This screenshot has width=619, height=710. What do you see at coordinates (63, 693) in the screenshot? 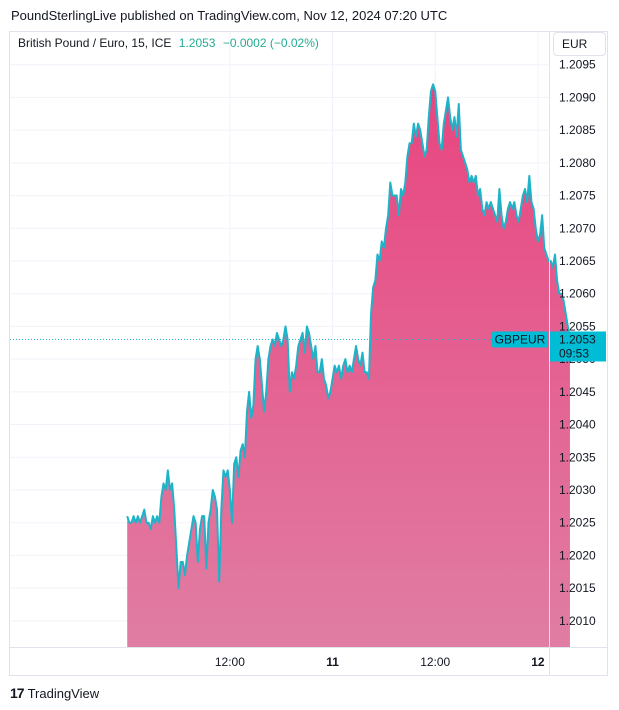
I see `brand-label: TradingView` at bounding box center [63, 693].